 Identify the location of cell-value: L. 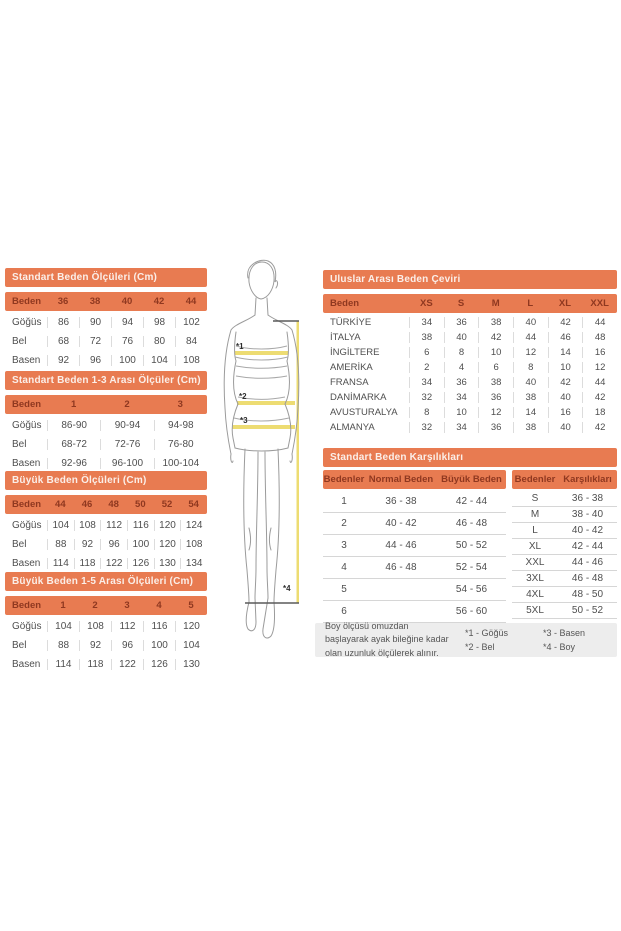
(530, 303).